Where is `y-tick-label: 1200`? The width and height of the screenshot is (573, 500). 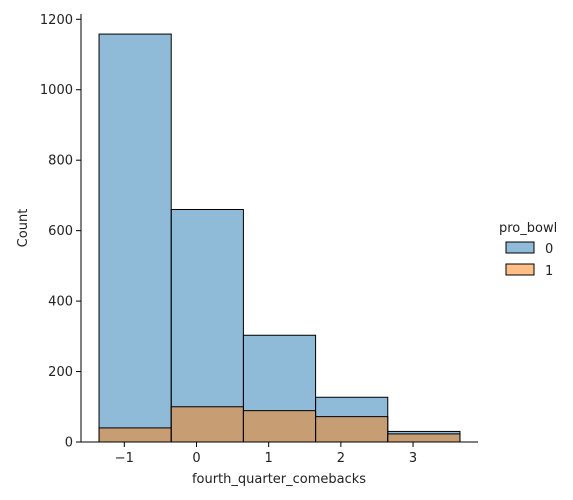
y-tick-label: 1200 is located at coordinates (56, 20).